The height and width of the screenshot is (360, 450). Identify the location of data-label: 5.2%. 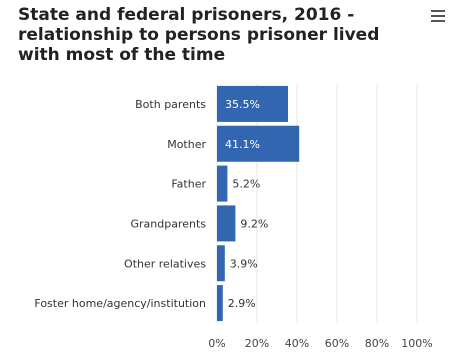
(246, 184).